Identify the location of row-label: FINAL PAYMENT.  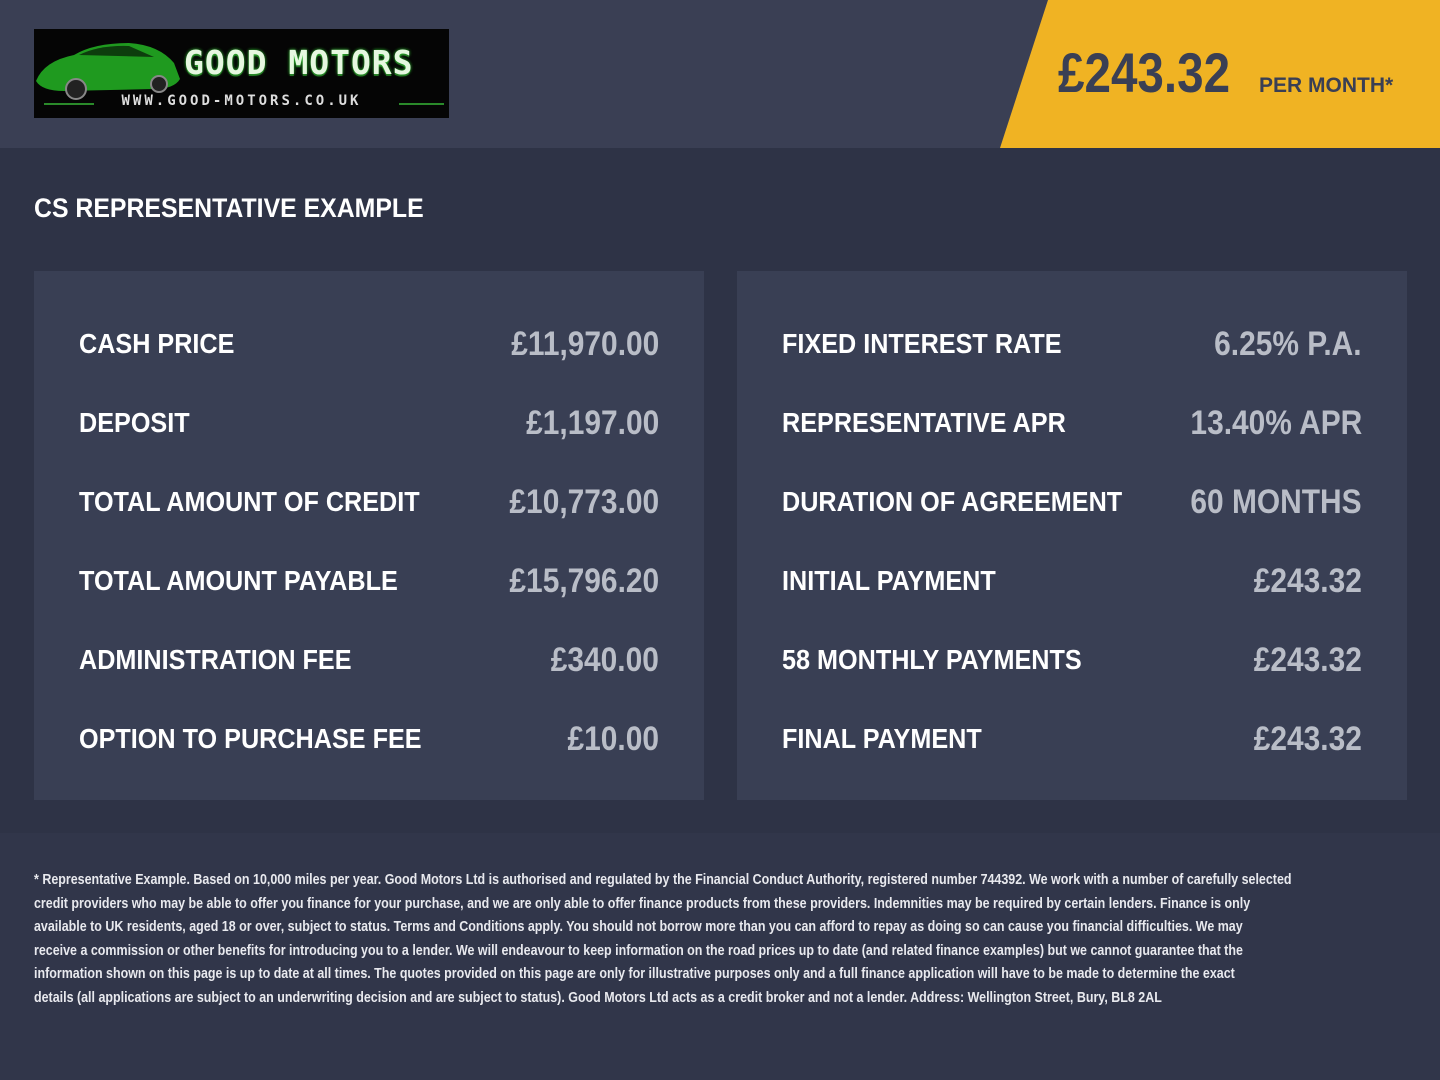
(882, 738).